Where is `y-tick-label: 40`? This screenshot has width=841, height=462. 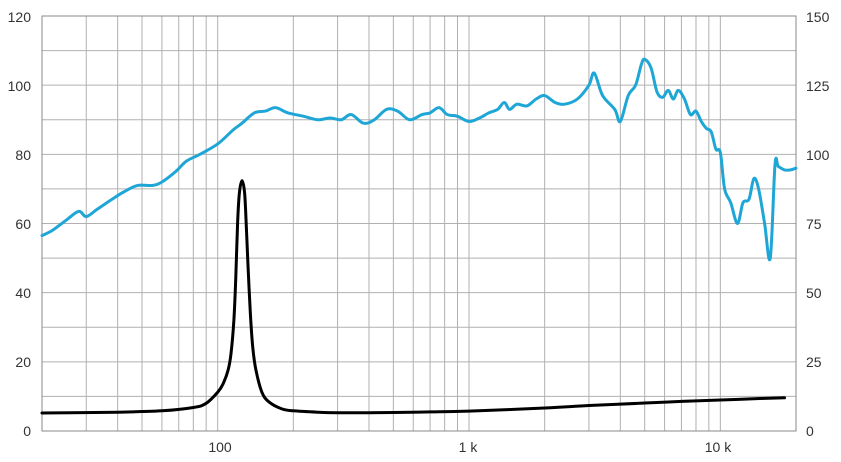 y-tick-label: 40 is located at coordinates (23, 293).